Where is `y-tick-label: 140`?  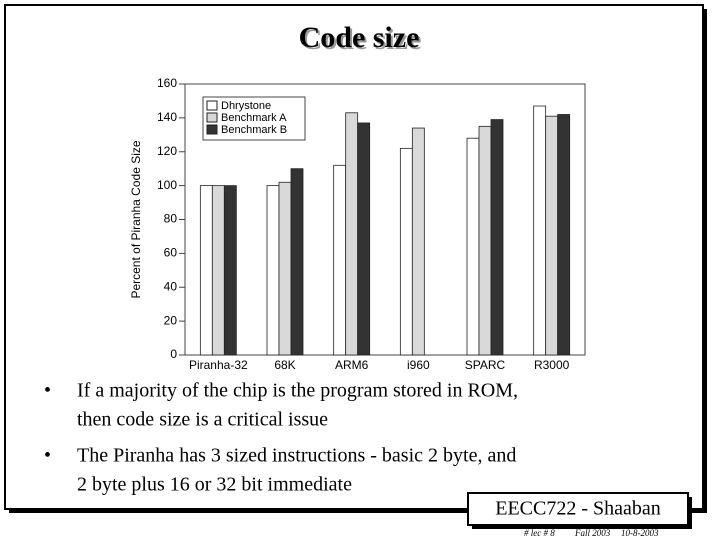 y-tick-label: 140 is located at coordinates (167, 117).